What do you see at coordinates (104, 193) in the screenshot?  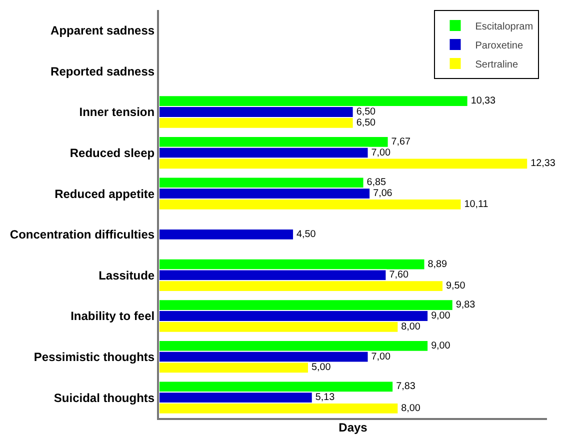 I see `y-tick-label: Reduced appetite` at bounding box center [104, 193].